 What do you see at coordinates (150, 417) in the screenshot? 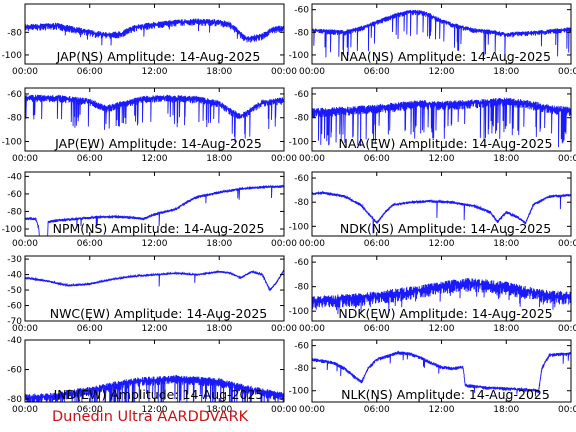
I see `station-footer: Dunedin Ultra AARDDVARK` at bounding box center [150, 417].